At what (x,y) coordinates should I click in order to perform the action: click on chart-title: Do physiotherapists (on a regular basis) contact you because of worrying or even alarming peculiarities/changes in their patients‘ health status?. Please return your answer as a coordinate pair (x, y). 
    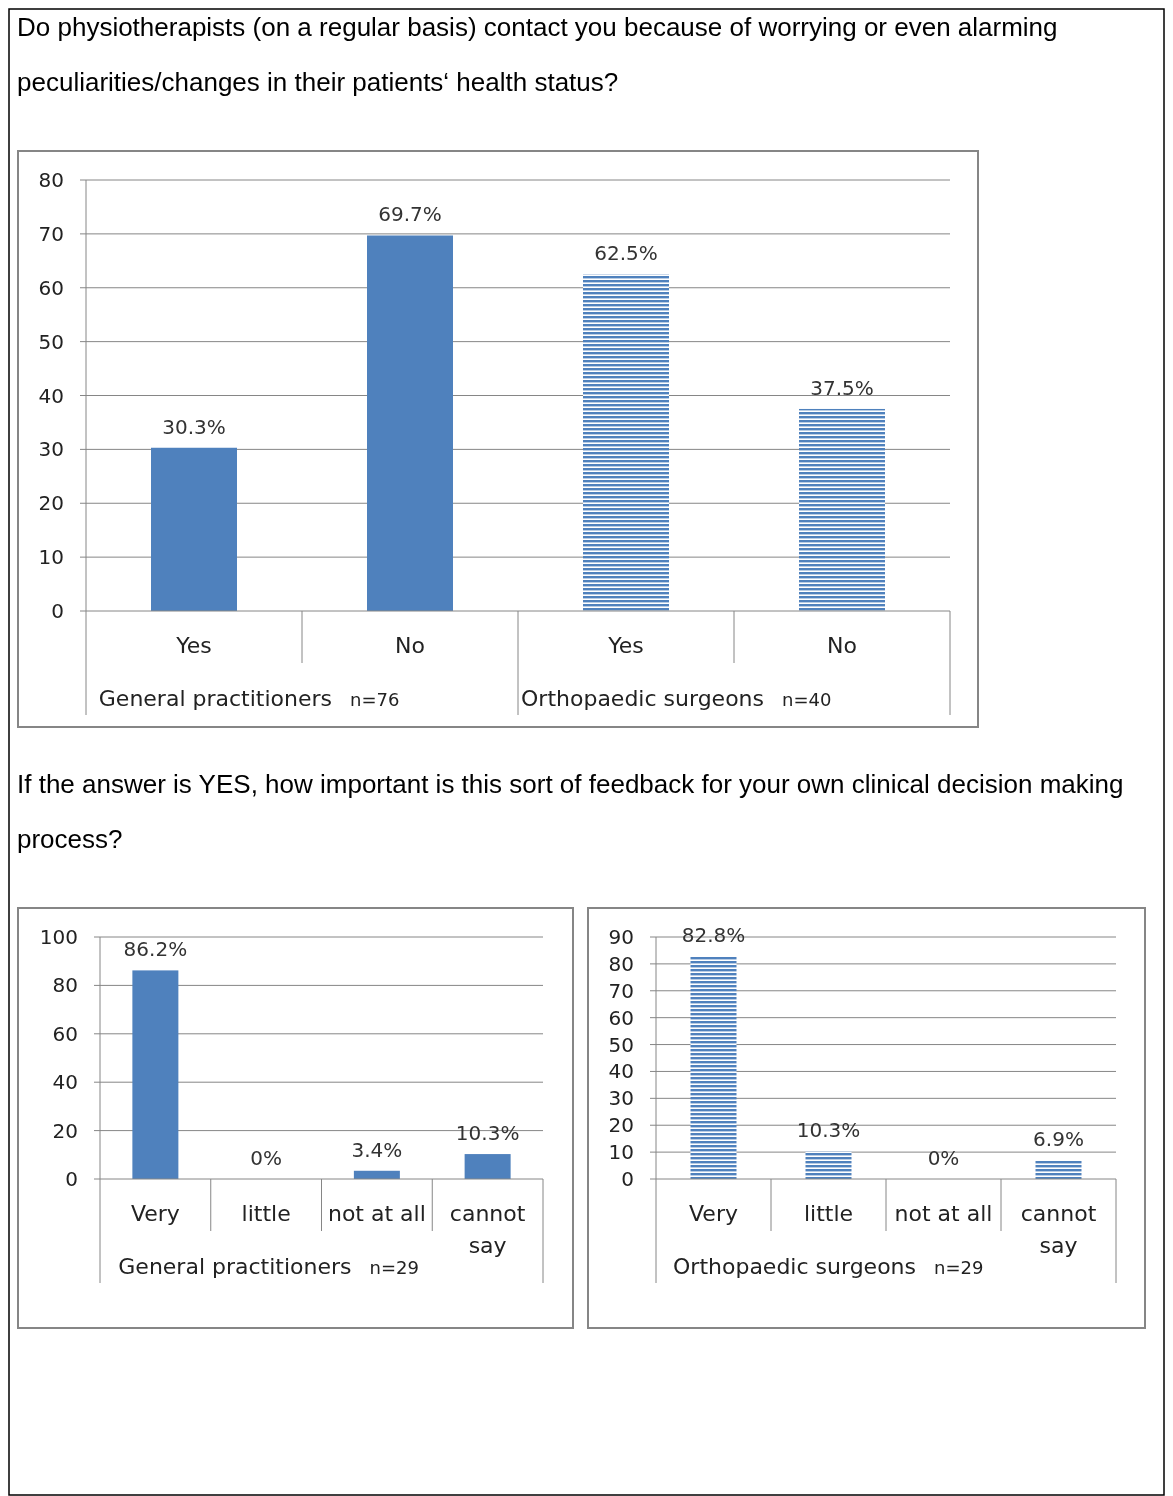
    Looking at the image, I should click on (537, 54).